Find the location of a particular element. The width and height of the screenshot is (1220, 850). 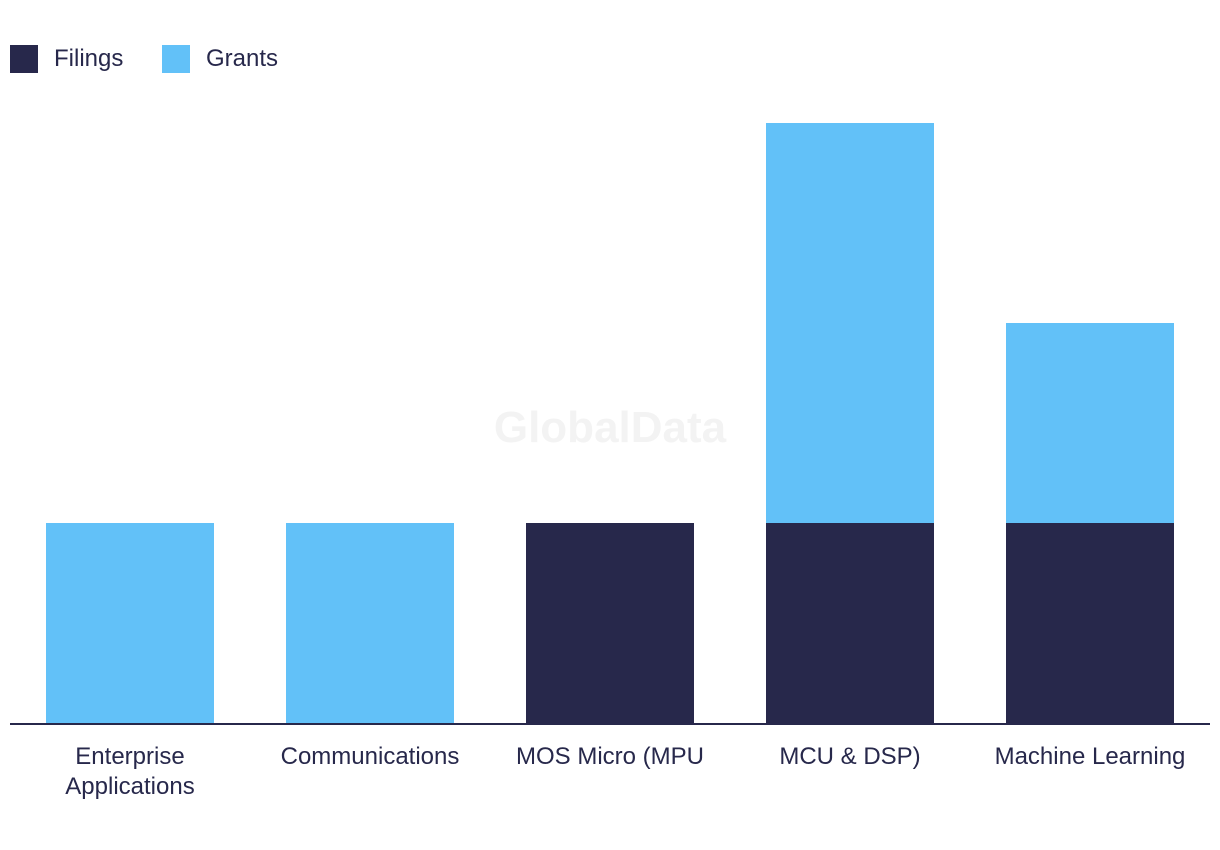

x-tick-label-line: MOS Micro (MPU is located at coordinates (610, 756).